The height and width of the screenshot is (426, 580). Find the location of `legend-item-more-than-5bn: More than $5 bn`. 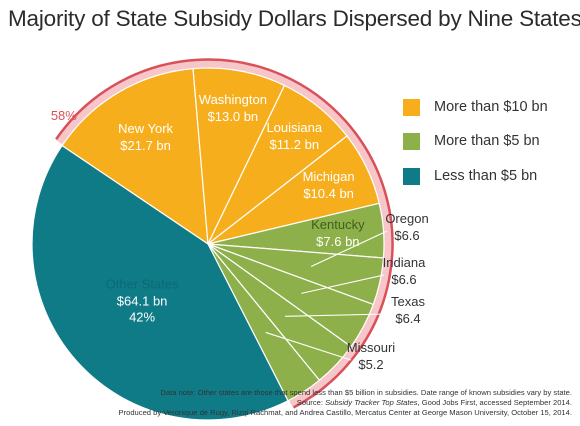

legend-item-more-than-5bn: More than $5 bn is located at coordinates (471, 141).